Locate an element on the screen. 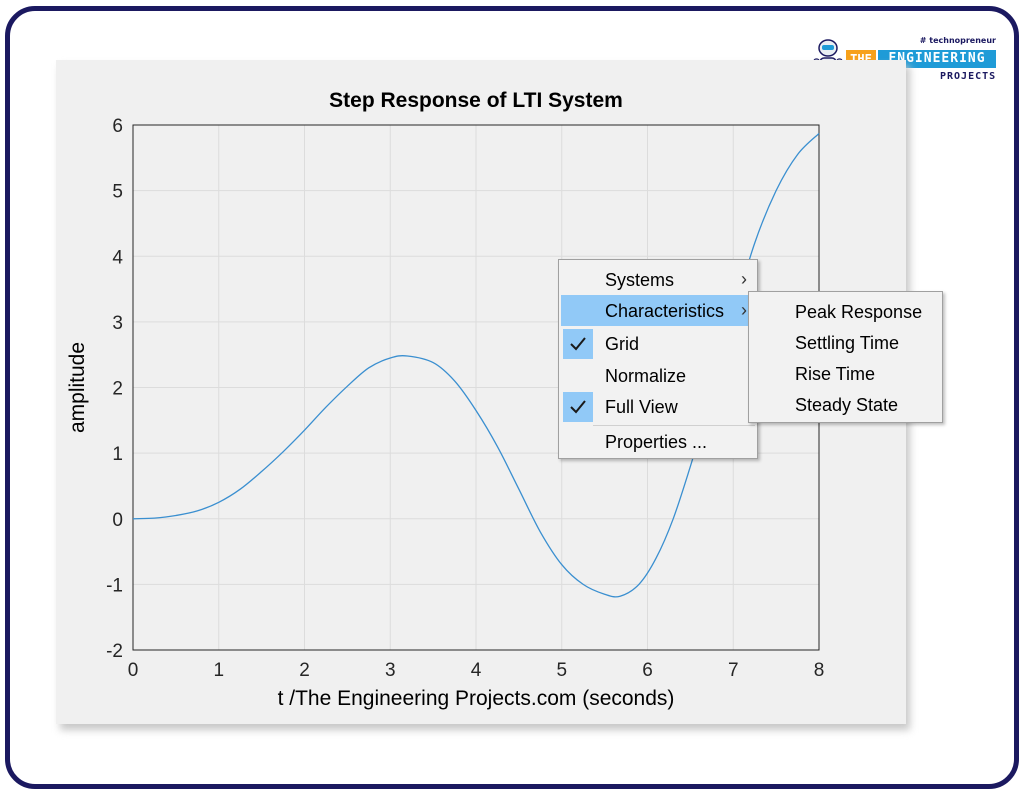 The height and width of the screenshot is (793, 1024). x-tick-label: 2 is located at coordinates (304, 670).